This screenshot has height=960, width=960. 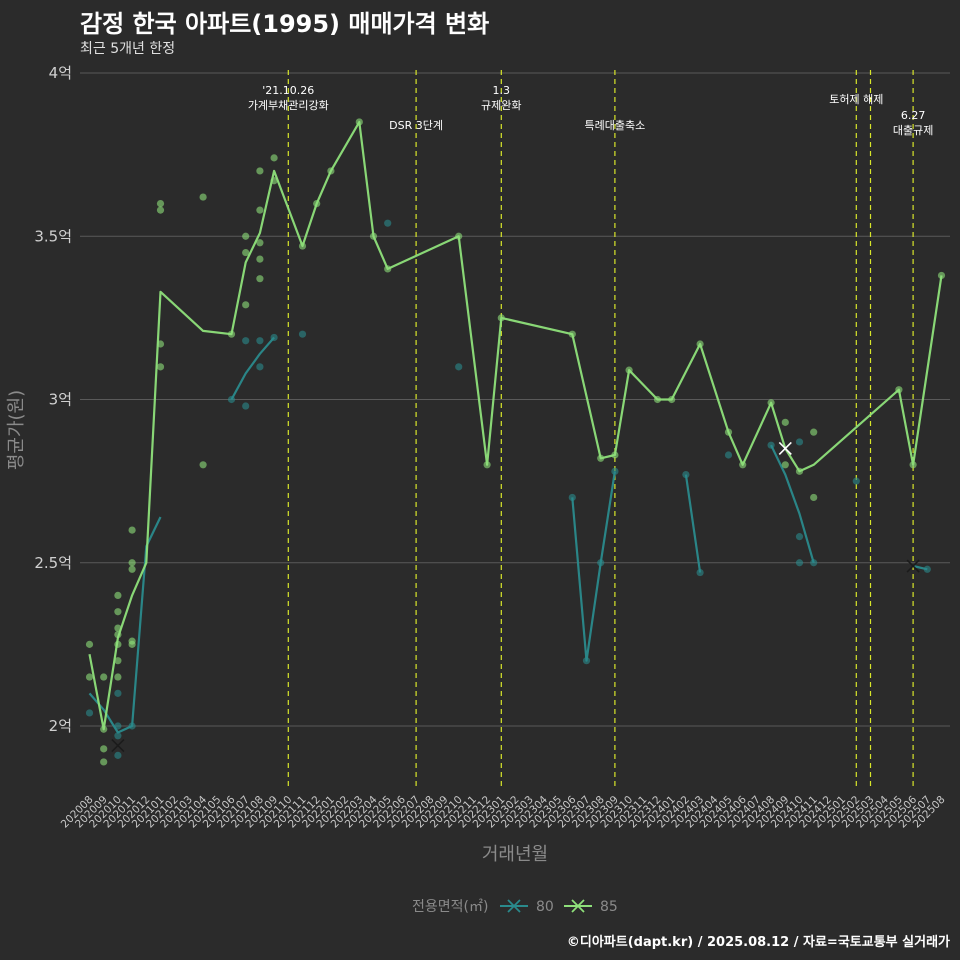 What do you see at coordinates (502, 90) in the screenshot?
I see `policy-annotation: 1.3` at bounding box center [502, 90].